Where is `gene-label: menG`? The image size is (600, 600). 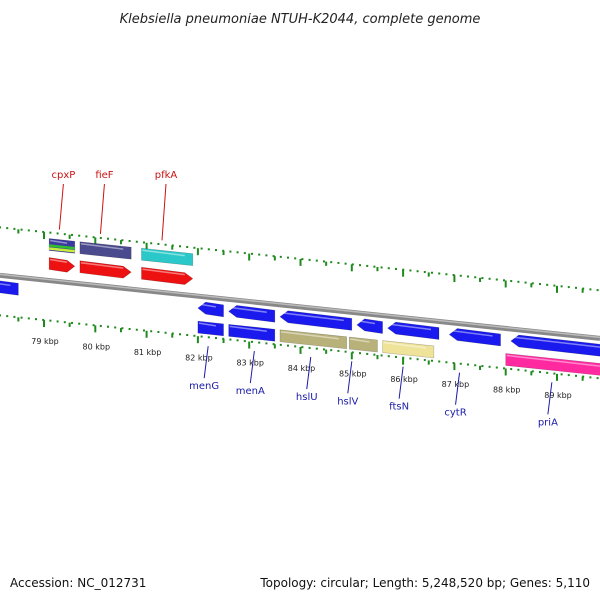 gene-label: menG is located at coordinates (204, 386).